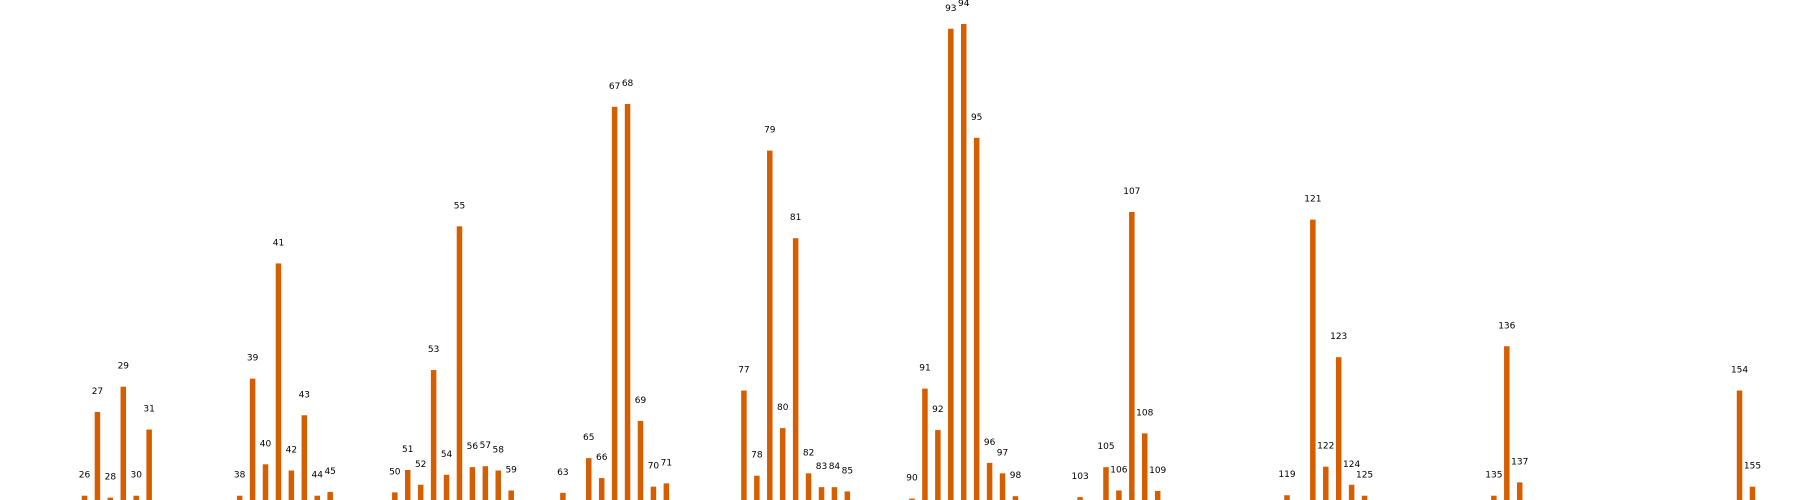 Image resolution: width=1800 pixels, height=500 pixels. What do you see at coordinates (97, 392) in the screenshot?
I see `data-label-27: 27` at bounding box center [97, 392].